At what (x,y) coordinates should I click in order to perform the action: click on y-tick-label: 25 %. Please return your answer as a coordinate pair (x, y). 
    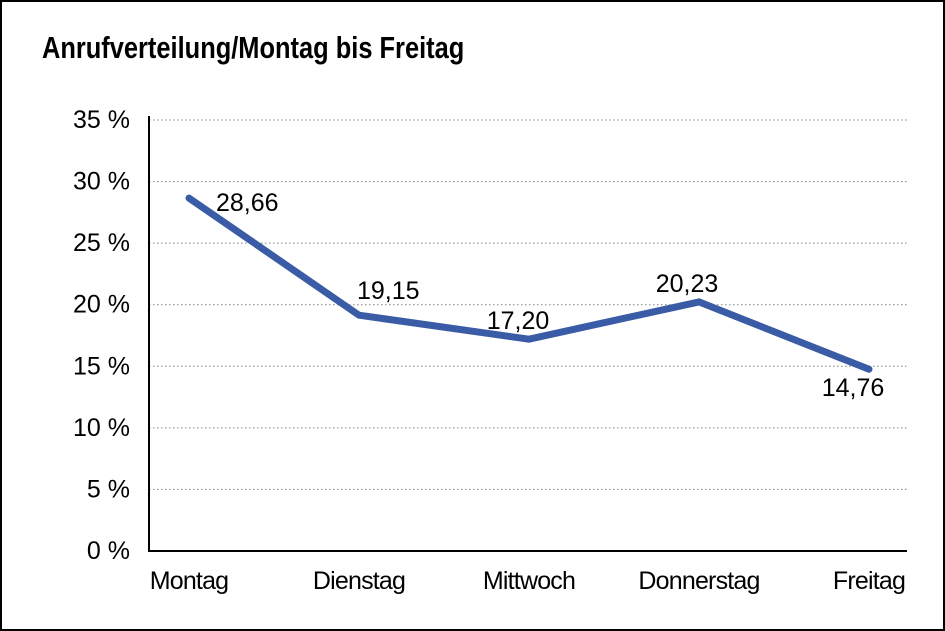
    Looking at the image, I should click on (101, 243).